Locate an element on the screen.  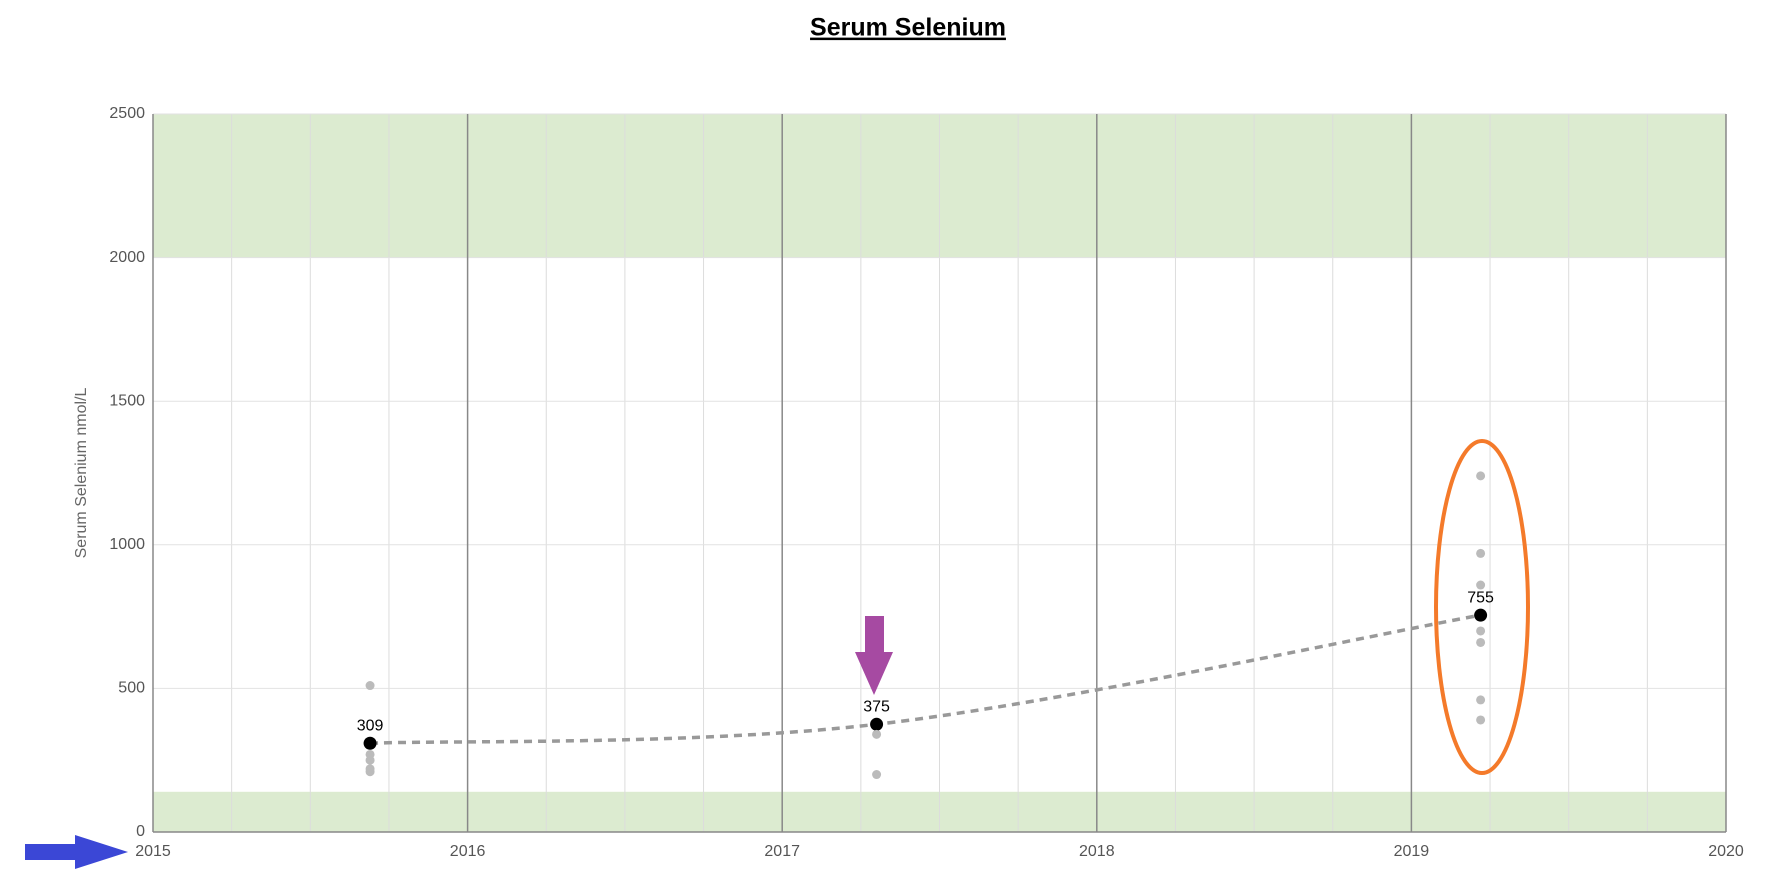
trend-line is located at coordinates (925, 679).